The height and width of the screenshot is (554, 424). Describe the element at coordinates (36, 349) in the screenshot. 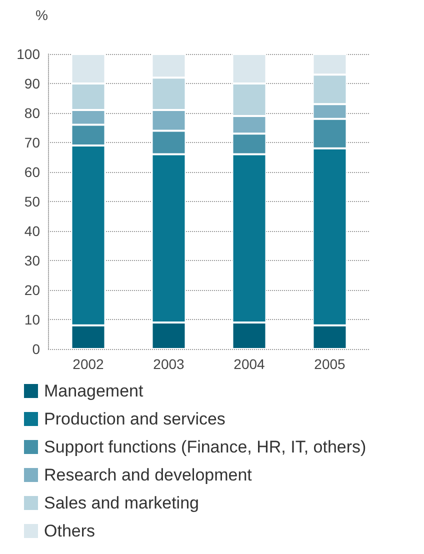

I see `y-tick-label: 0` at that location.